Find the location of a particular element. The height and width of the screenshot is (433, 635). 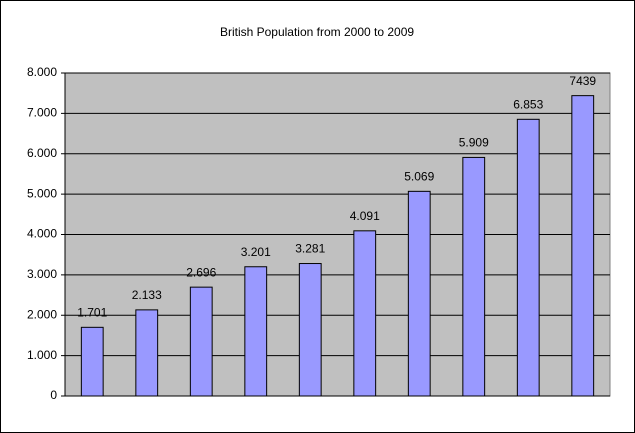

data-label: 3.281 is located at coordinates (310, 249).